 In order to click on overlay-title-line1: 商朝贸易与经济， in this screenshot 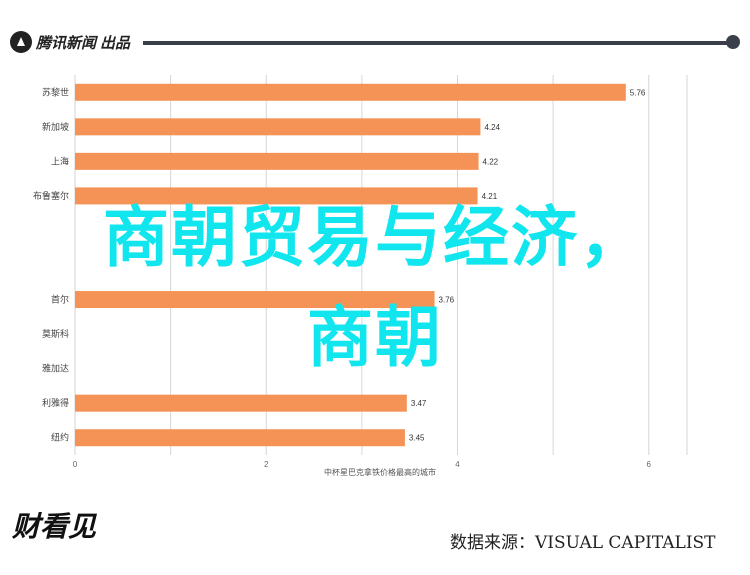, I will do `click(375, 237)`.